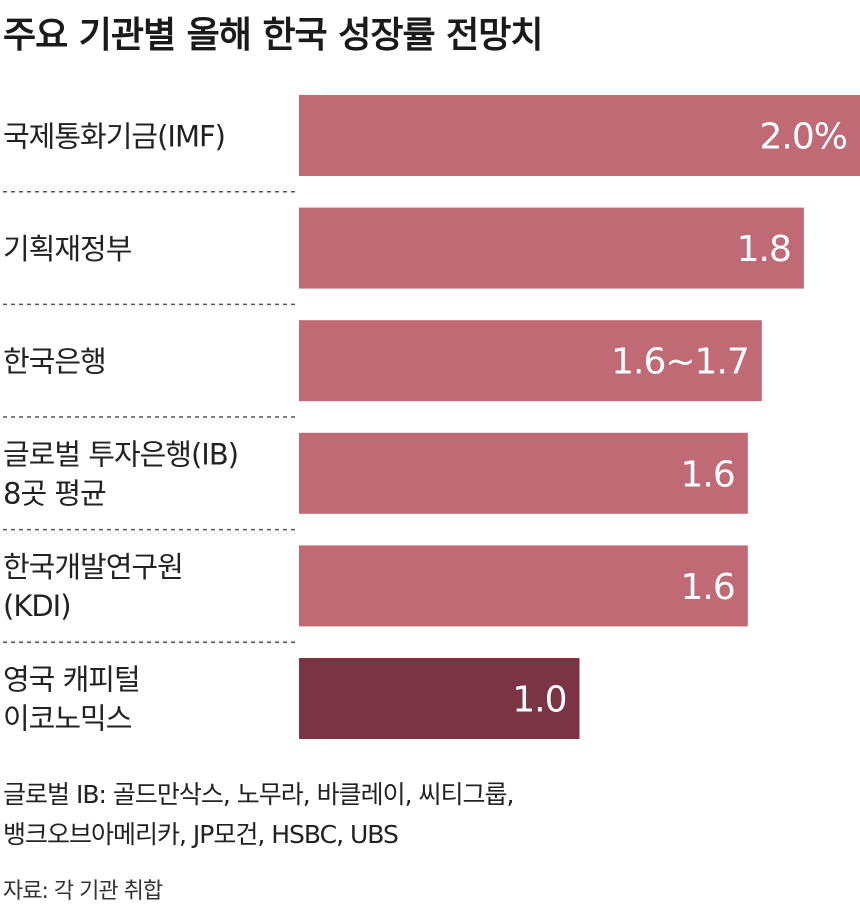 The width and height of the screenshot is (860, 913). What do you see at coordinates (37, 606) in the screenshot?
I see `category-label-4-1: (KDI)` at bounding box center [37, 606].